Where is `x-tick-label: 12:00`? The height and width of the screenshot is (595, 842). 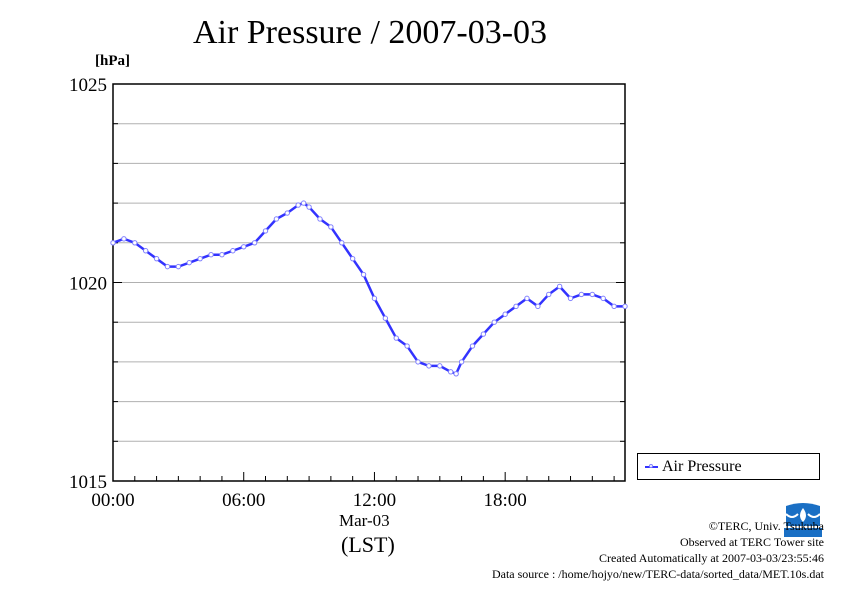 x-tick-label: 12:00 is located at coordinates (374, 500).